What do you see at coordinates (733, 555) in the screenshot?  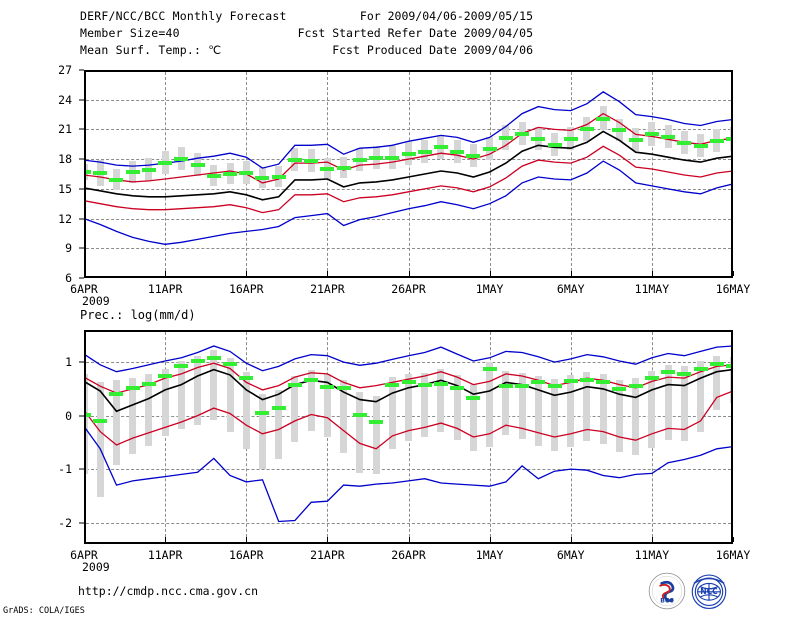 I see `x-axis-tick-label: 16MAY` at bounding box center [733, 555].